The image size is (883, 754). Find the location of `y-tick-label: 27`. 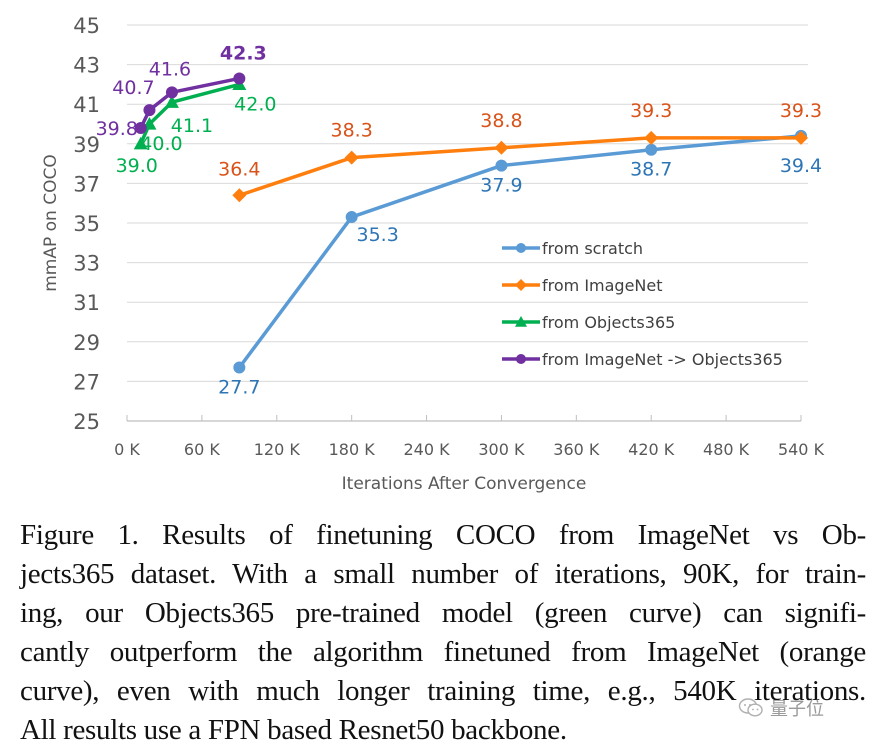

y-tick-label: 27 is located at coordinates (86, 382).